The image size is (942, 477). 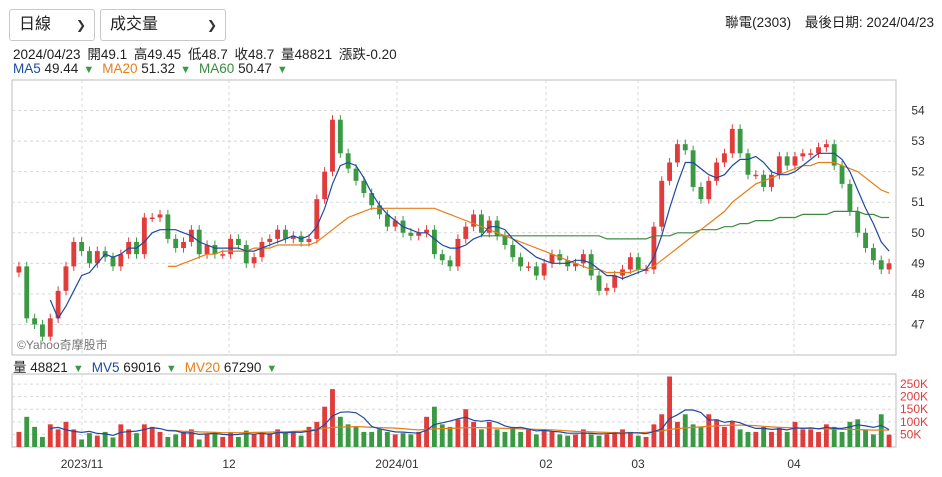 What do you see at coordinates (35, 24) in the screenshot?
I see `period-select-value: 日線` at bounding box center [35, 24].